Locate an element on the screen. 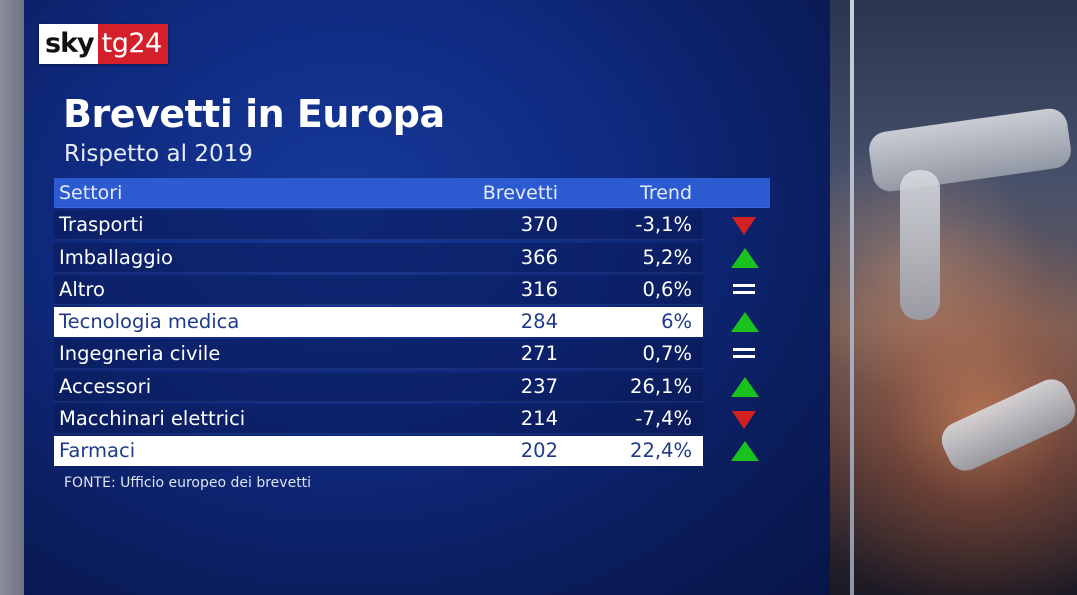 This screenshot has height=595, width=1077. header-trend: Trend is located at coordinates (666, 193).